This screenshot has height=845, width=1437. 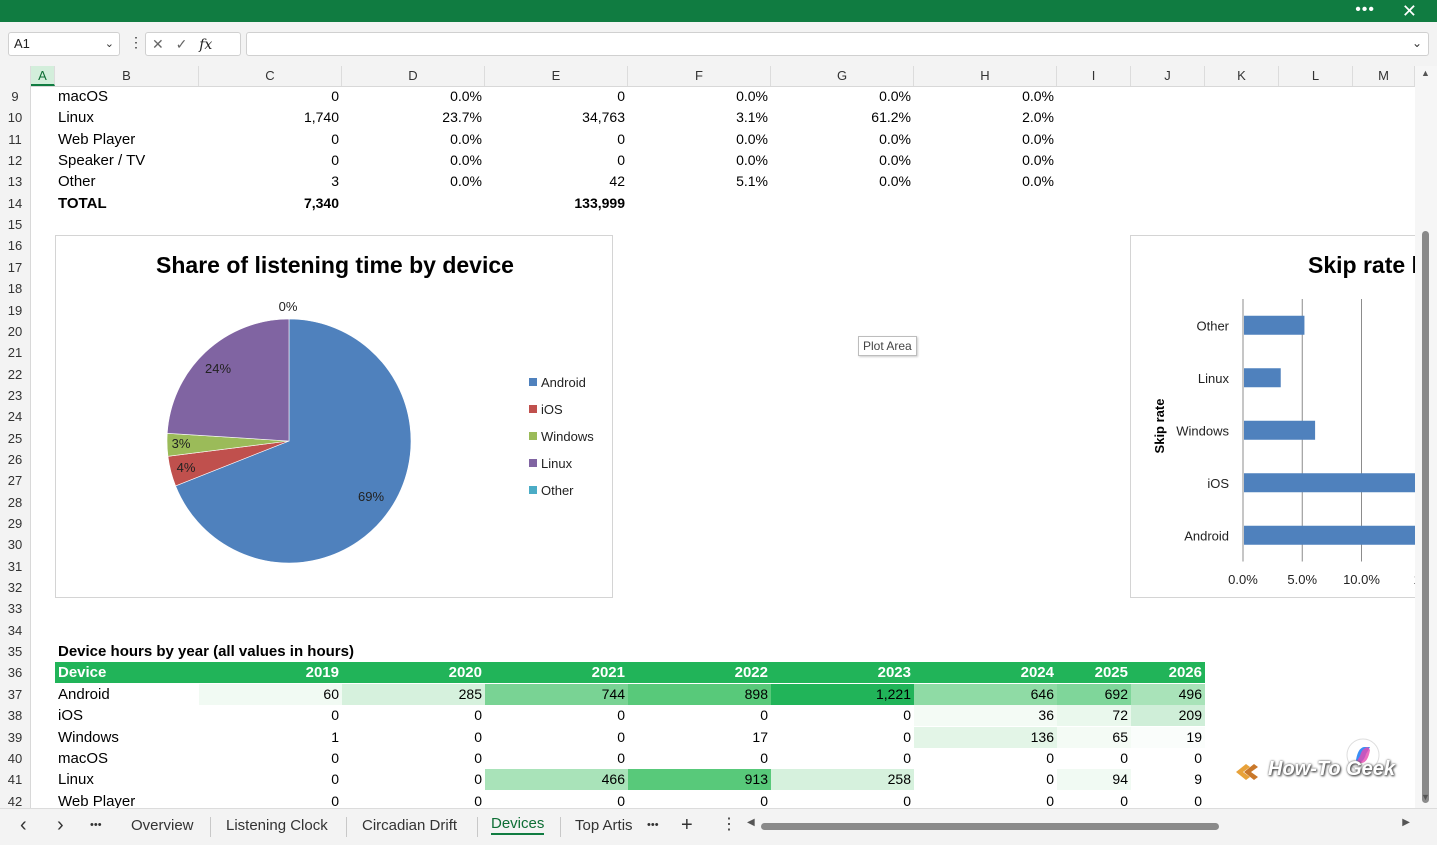 I want to click on row-header: 23, so click(x=15, y=395).